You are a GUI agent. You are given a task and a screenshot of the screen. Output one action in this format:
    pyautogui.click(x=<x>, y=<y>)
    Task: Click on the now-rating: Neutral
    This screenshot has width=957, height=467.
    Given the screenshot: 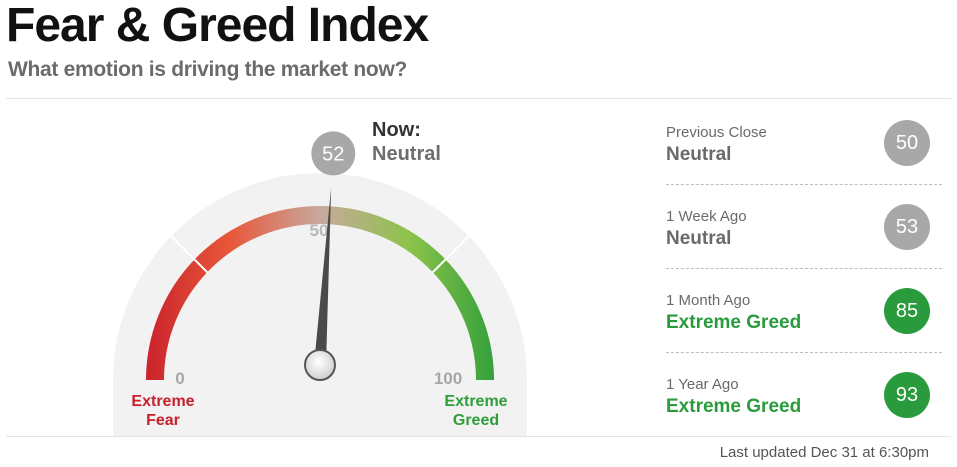 What is the action you would take?
    pyautogui.click(x=406, y=154)
    